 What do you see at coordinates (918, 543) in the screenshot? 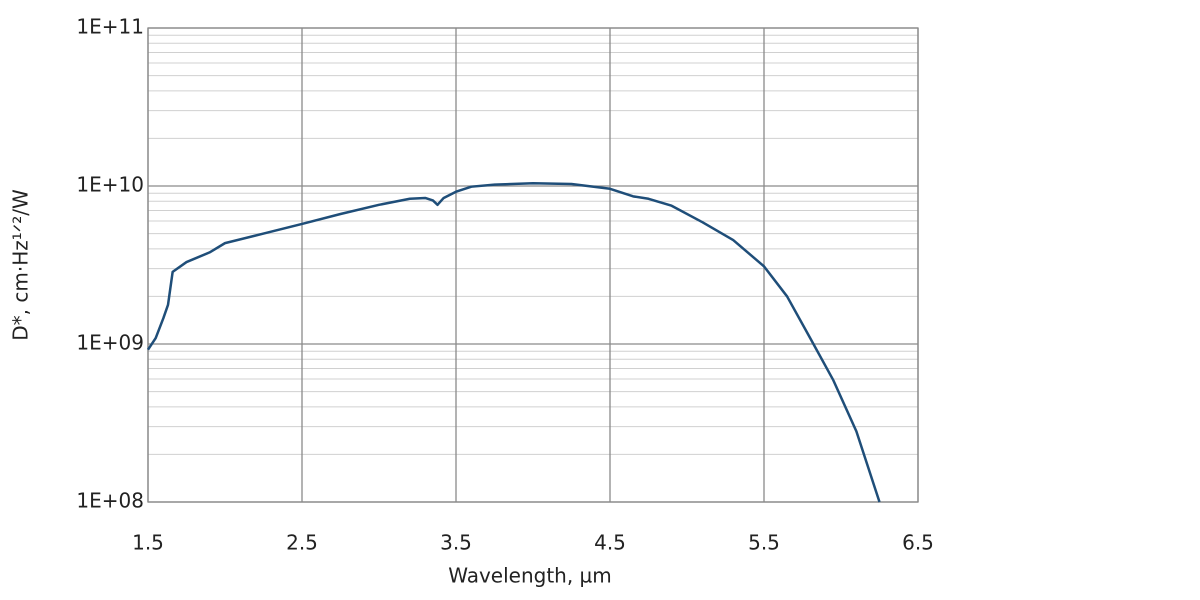
I see `x-tick-label: 6.5` at bounding box center [918, 543].